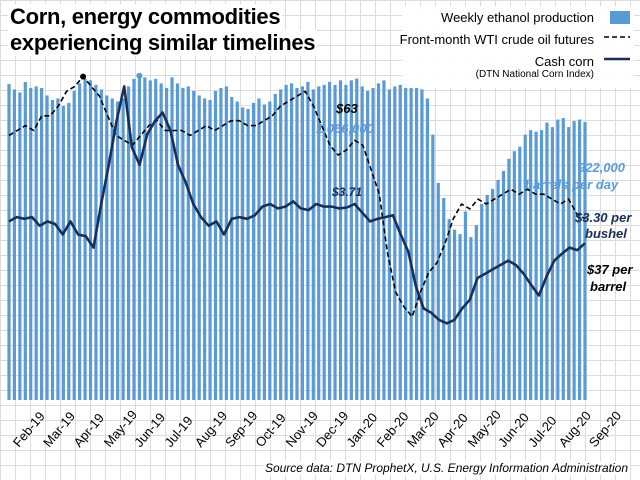  Describe the element at coordinates (29, 429) in the screenshot. I see `x-tick-label: Feb-19` at that location.